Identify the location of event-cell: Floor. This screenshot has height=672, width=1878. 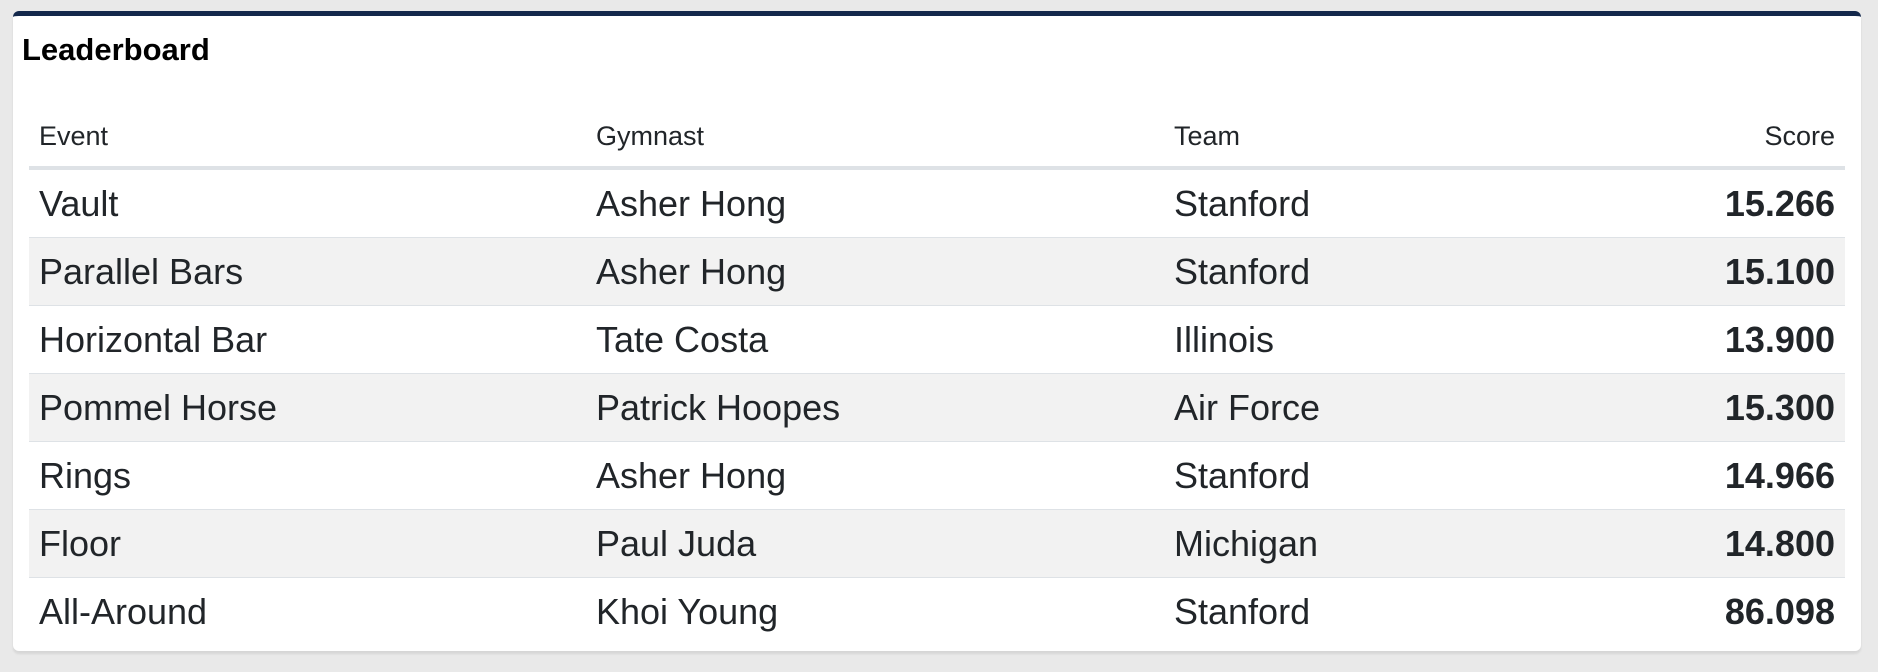
(307, 543).